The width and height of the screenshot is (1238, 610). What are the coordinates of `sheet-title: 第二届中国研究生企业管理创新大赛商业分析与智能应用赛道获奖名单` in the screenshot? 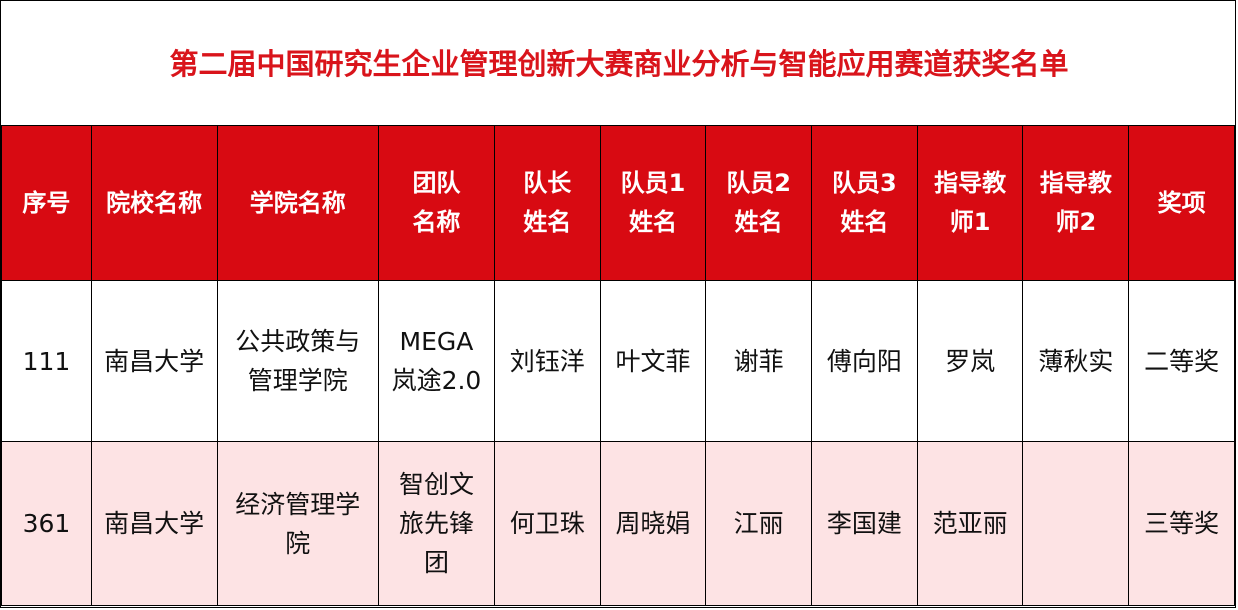 It's located at (619, 63).